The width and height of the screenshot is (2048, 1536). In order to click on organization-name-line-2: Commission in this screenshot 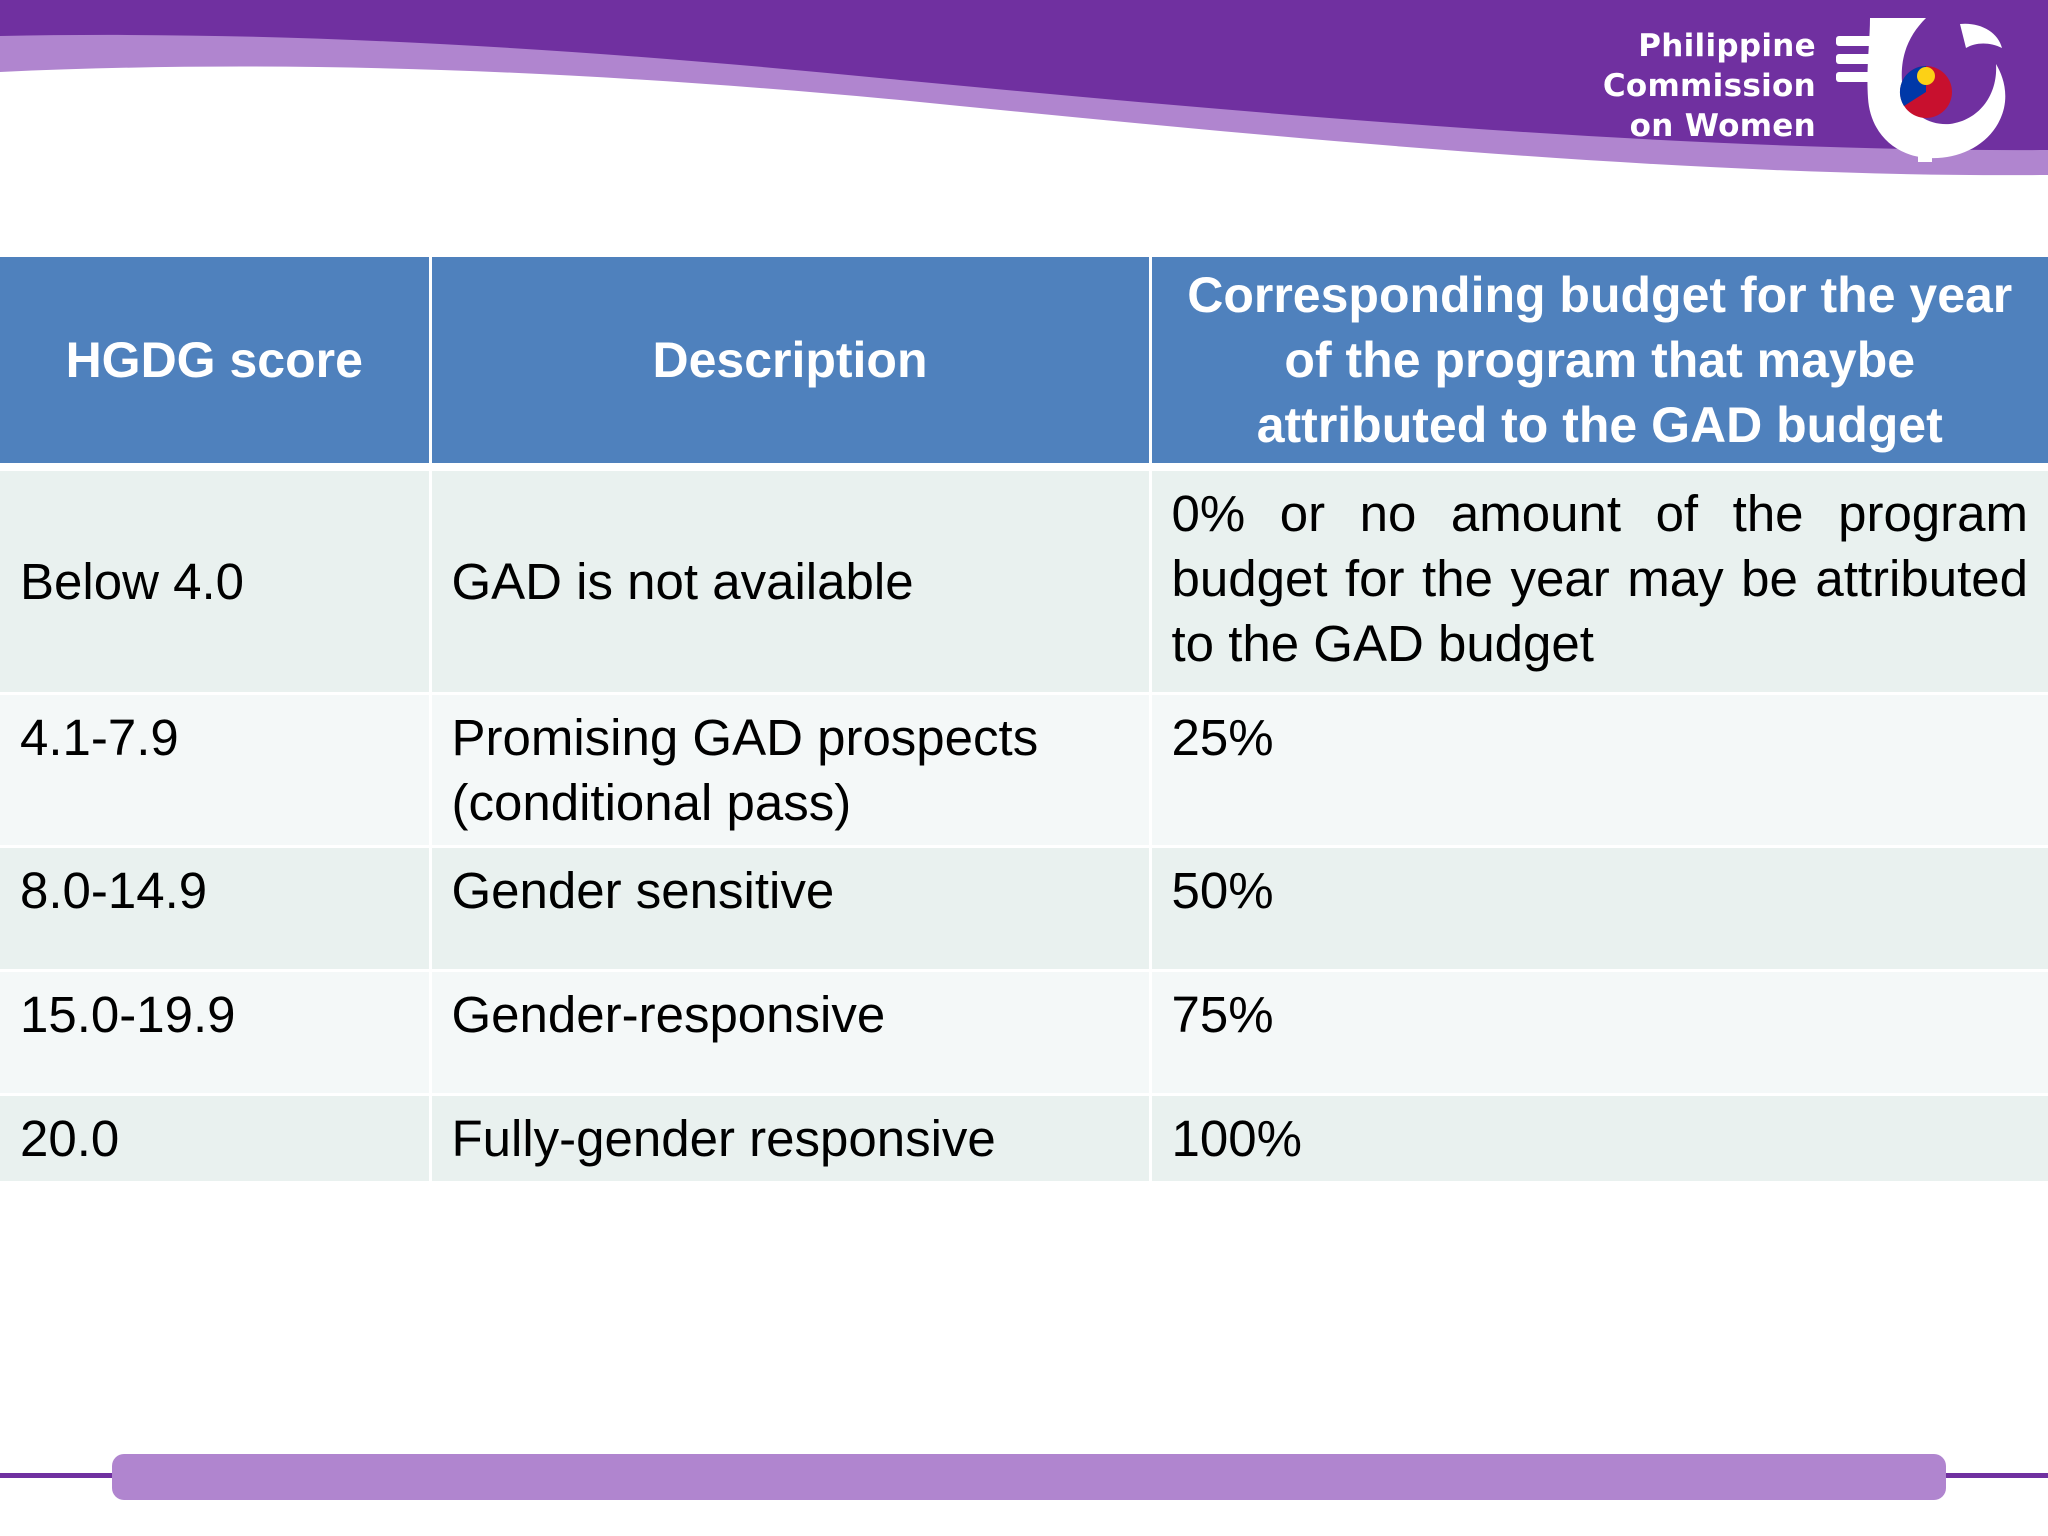, I will do `click(1709, 86)`.